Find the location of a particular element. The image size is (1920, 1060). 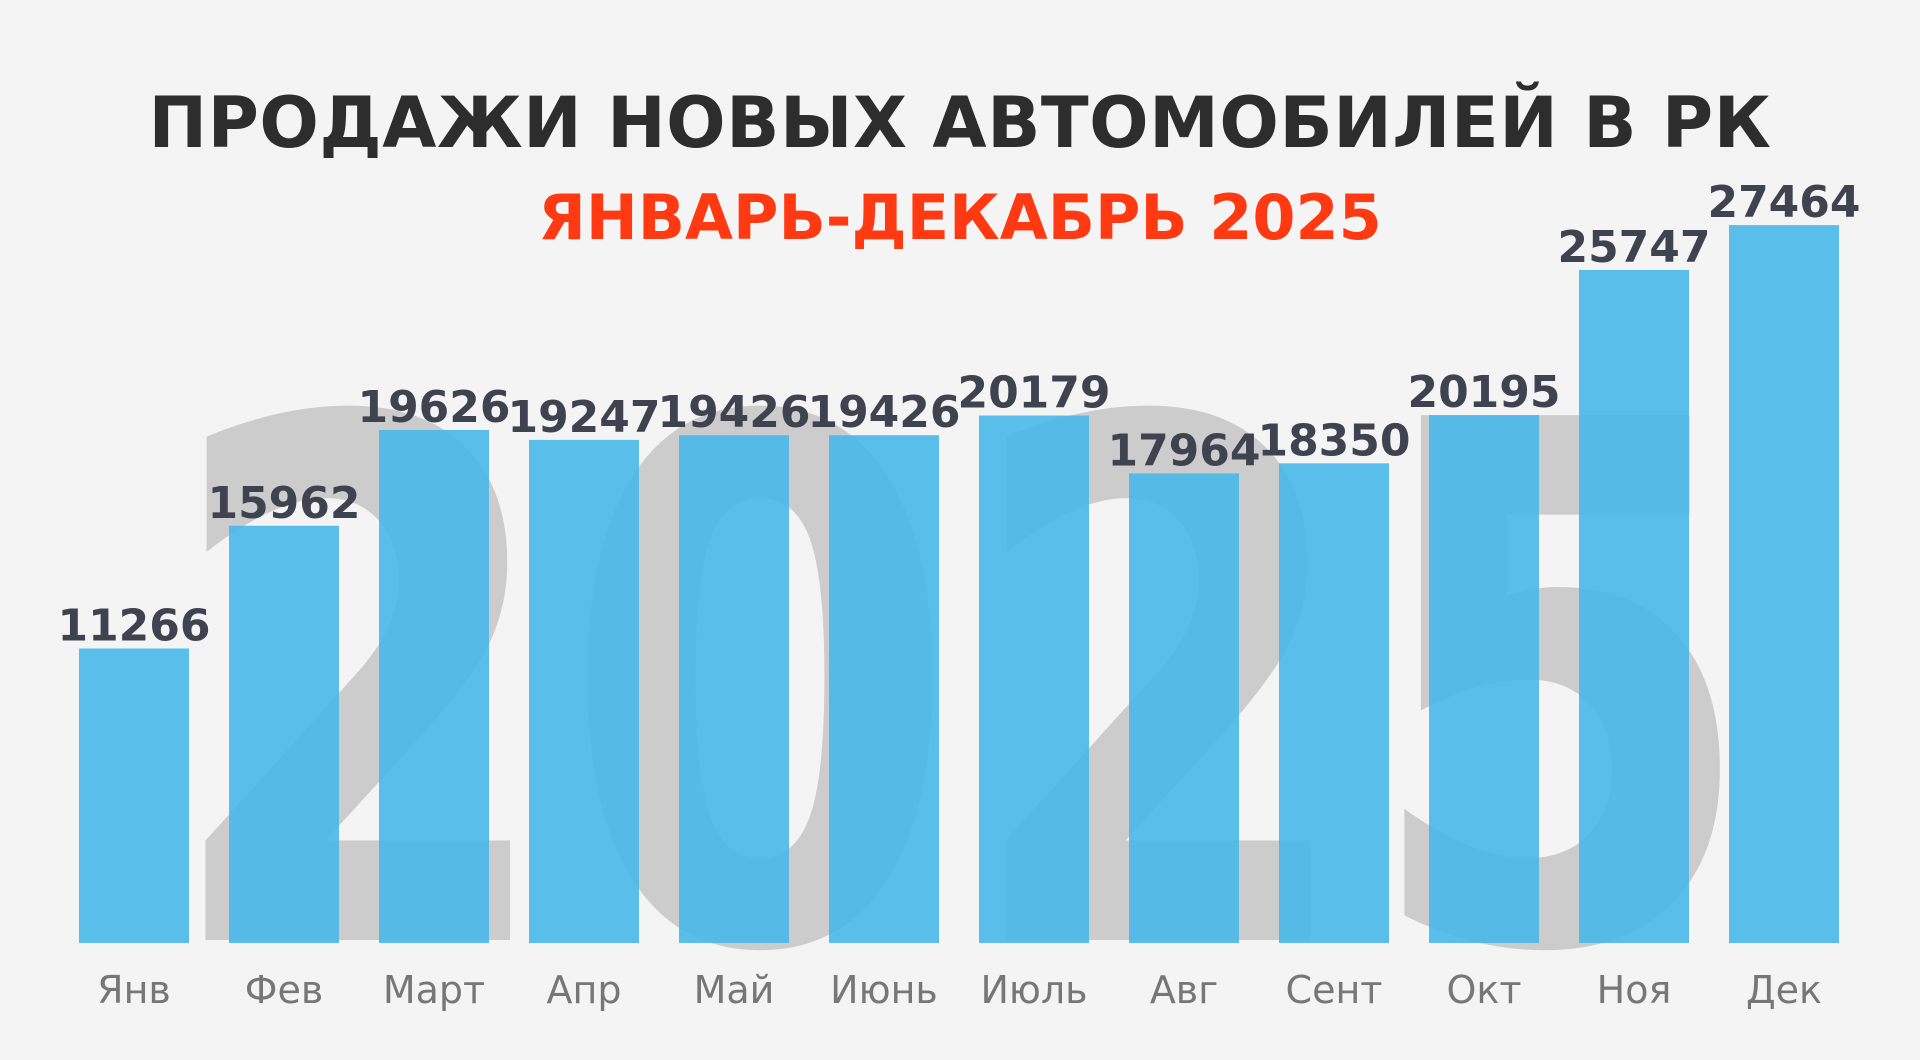

value-label-3: 19626 is located at coordinates (433, 407).